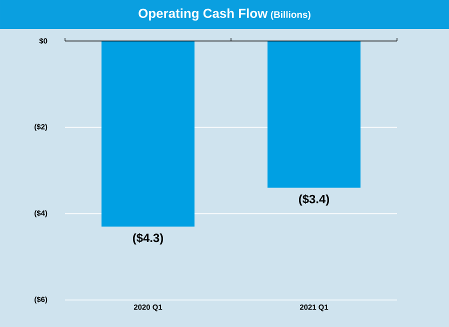 Image resolution: width=449 pixels, height=327 pixels. Describe the element at coordinates (148, 238) in the screenshot. I see `data-label: ($4.3)` at that location.